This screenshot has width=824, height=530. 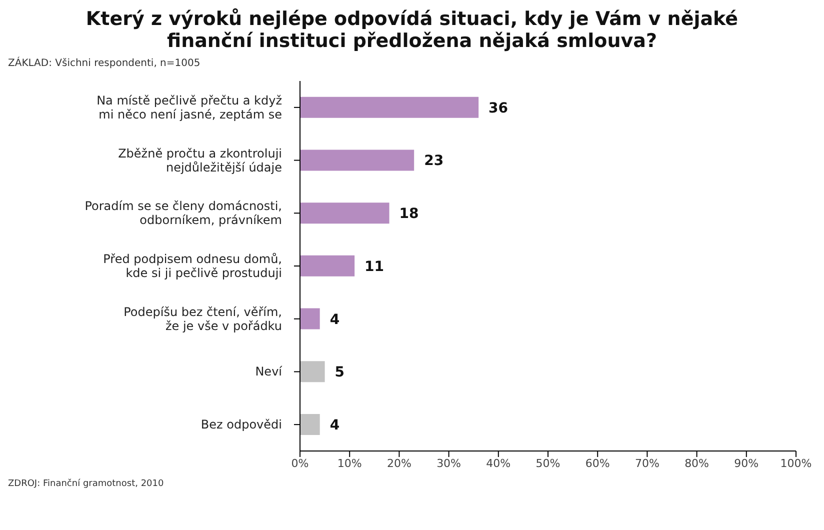 I want to click on x-tick-label: 80%, so click(x=697, y=463).